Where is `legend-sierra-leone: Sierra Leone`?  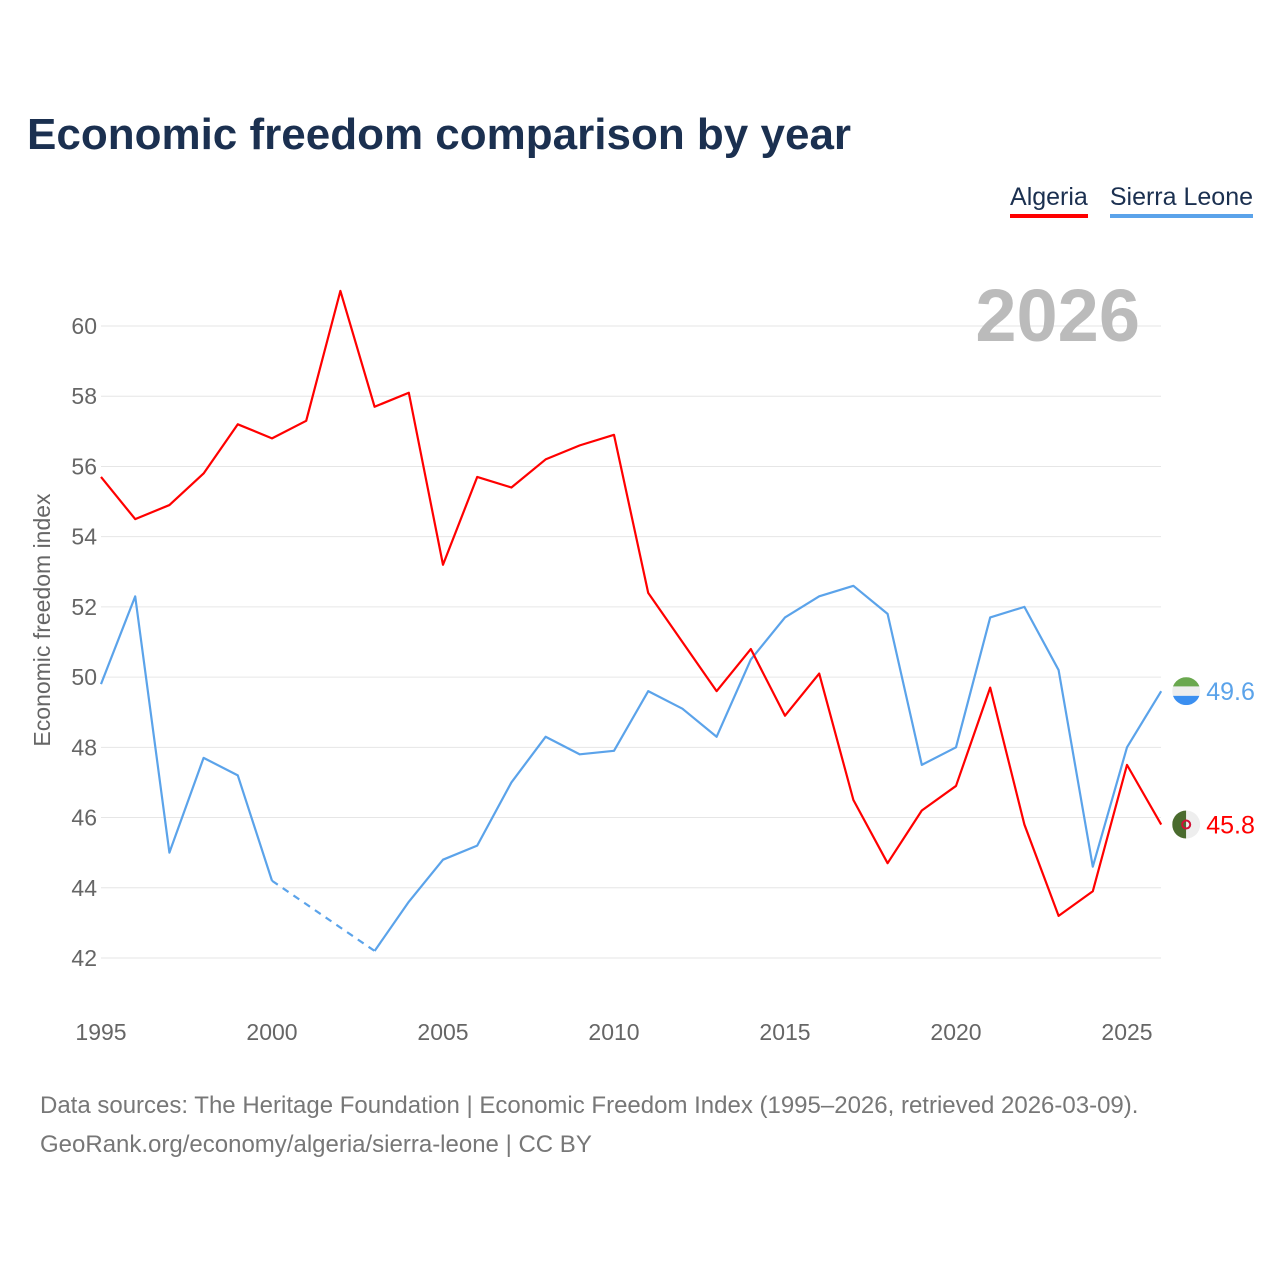 legend-sierra-leone: Sierra Leone is located at coordinates (1181, 200).